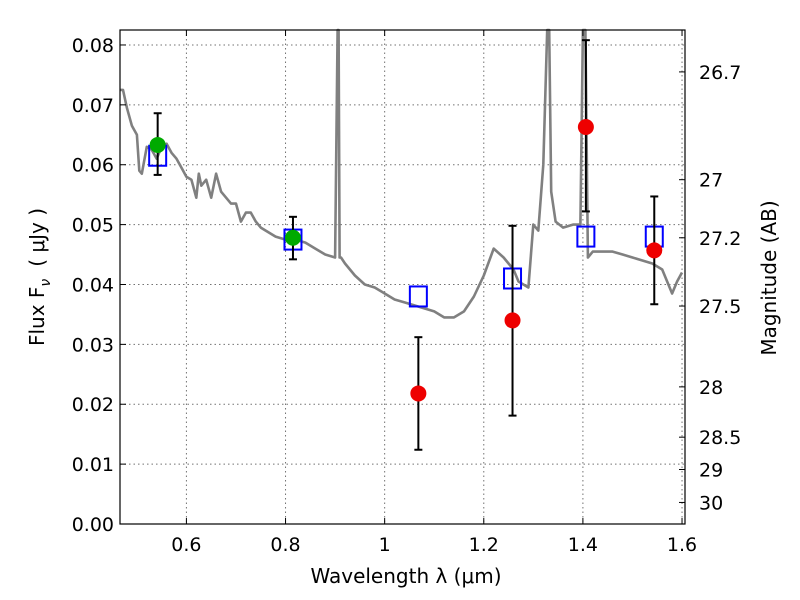  What do you see at coordinates (285, 545) in the screenshot?
I see `x-tick-label: 0.8` at bounding box center [285, 545].